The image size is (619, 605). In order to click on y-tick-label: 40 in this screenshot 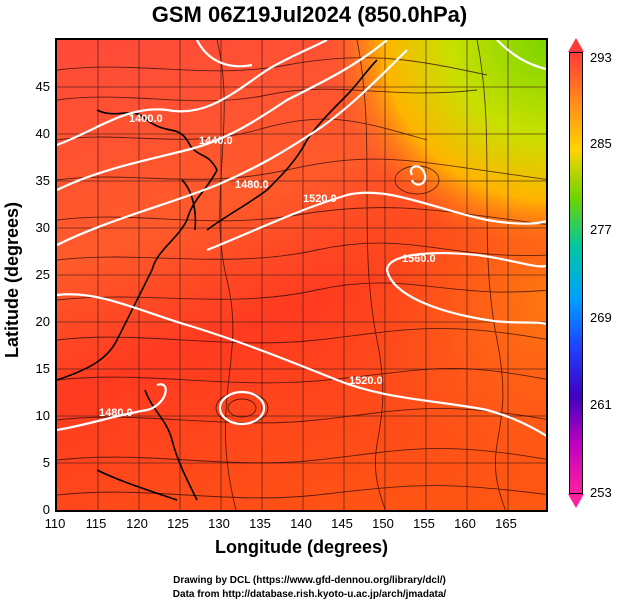, I will do `click(42, 133)`.